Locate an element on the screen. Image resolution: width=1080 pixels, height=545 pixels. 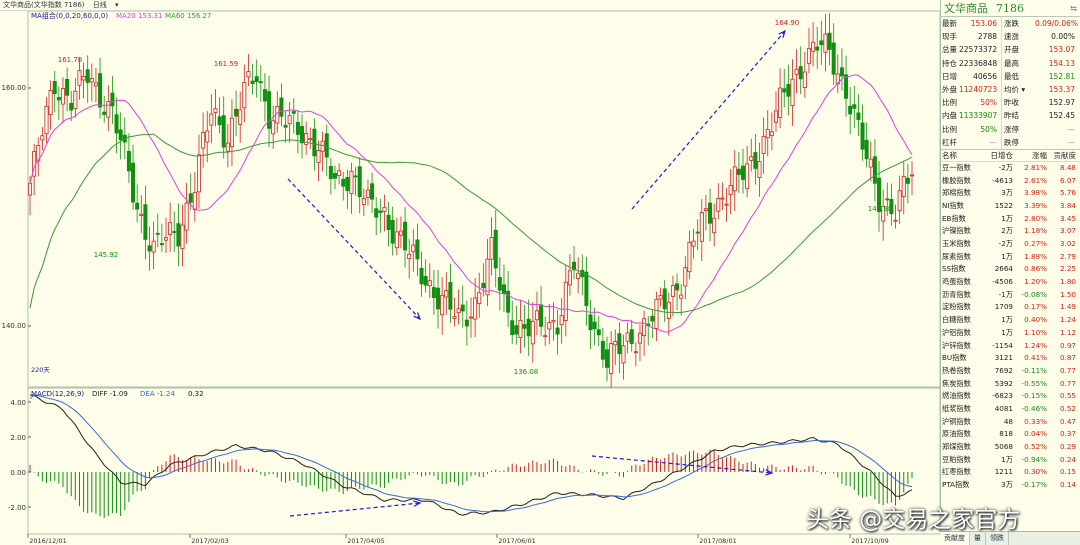
table-row: 橡胶指数 -4613 2.61% 6.07 is located at coordinates (1010, 181).